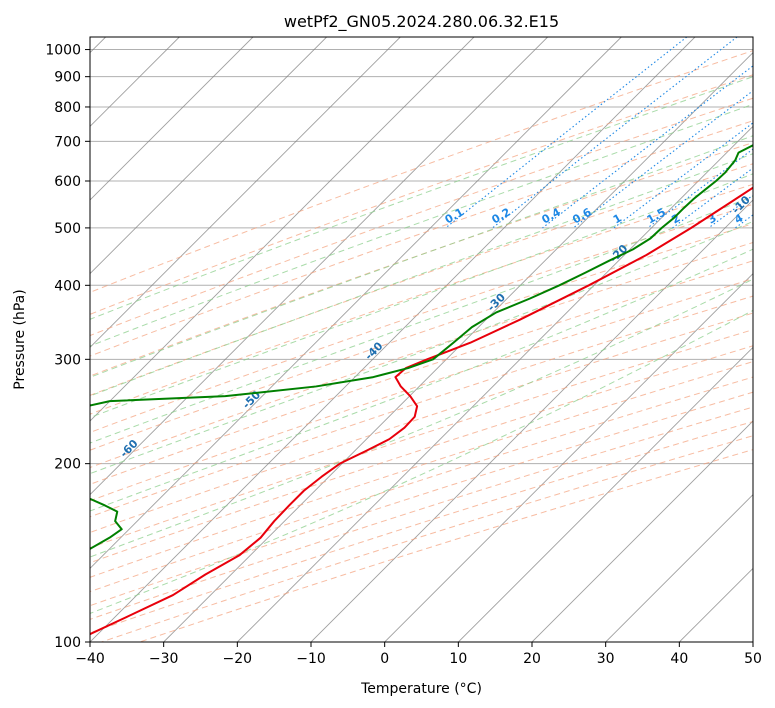 This screenshot has height=708, width=775. Describe the element at coordinates (532, 659) in the screenshot. I see `x-tick-label: 20` at that location.